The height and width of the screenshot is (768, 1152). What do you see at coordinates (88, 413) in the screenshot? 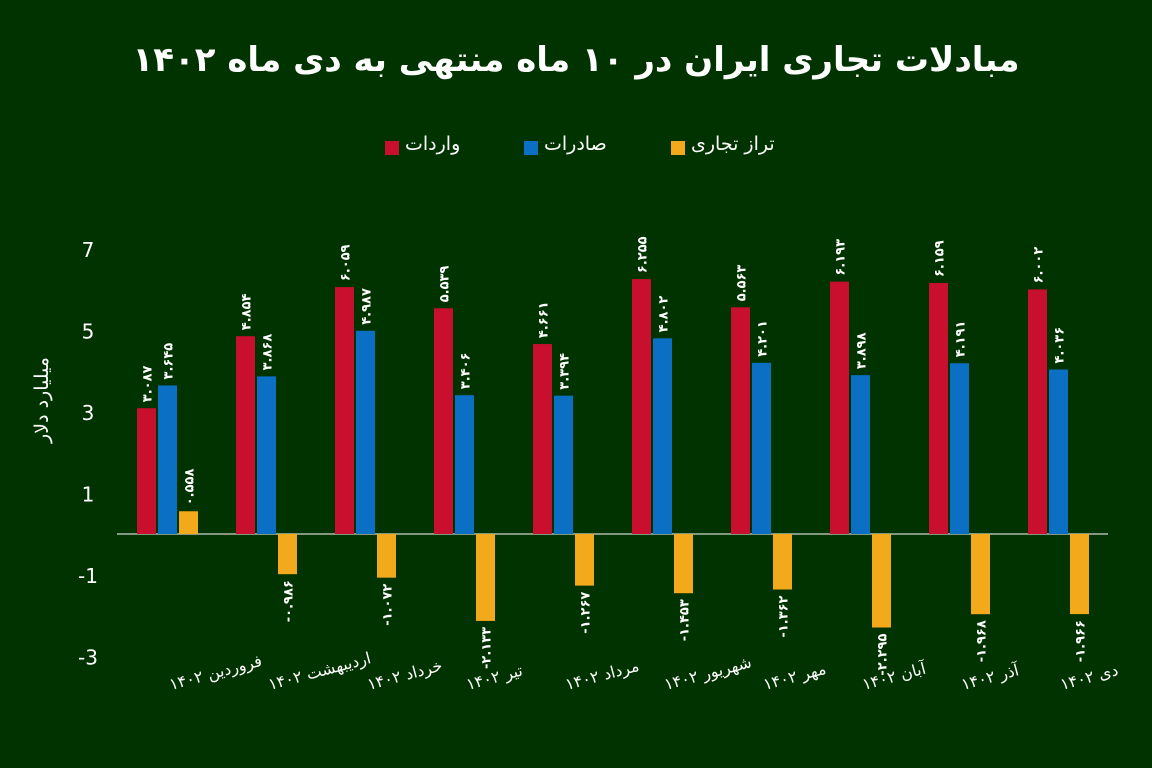
I see `y-tick-label: 3` at bounding box center [88, 413].